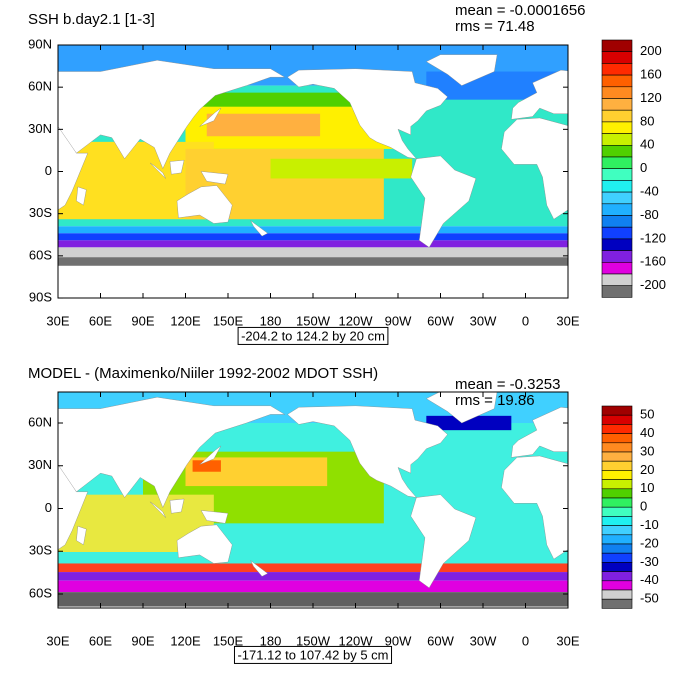 The image size is (700, 700). I want to click on lon-label: 90E, so click(142, 320).